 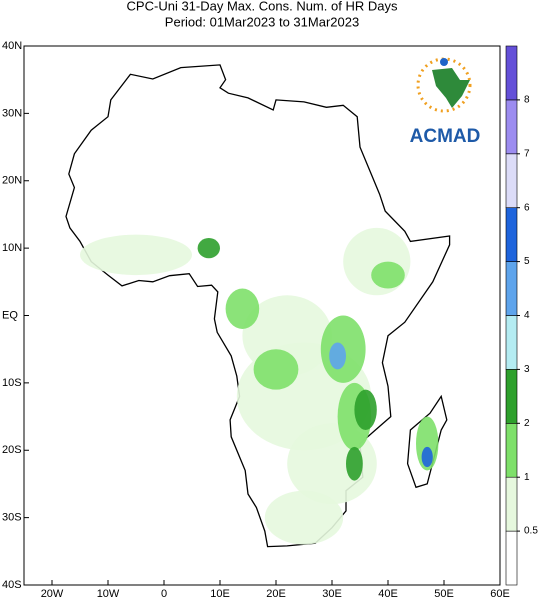 What do you see at coordinates (527, 369) in the screenshot?
I see `colorbar-label: 3` at bounding box center [527, 369].